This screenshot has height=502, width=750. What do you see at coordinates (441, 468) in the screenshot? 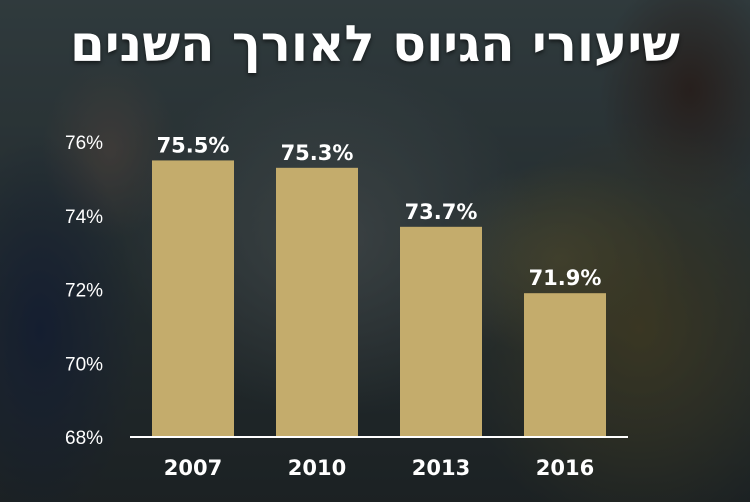
I see `x-tick-label: 2013` at bounding box center [441, 468].